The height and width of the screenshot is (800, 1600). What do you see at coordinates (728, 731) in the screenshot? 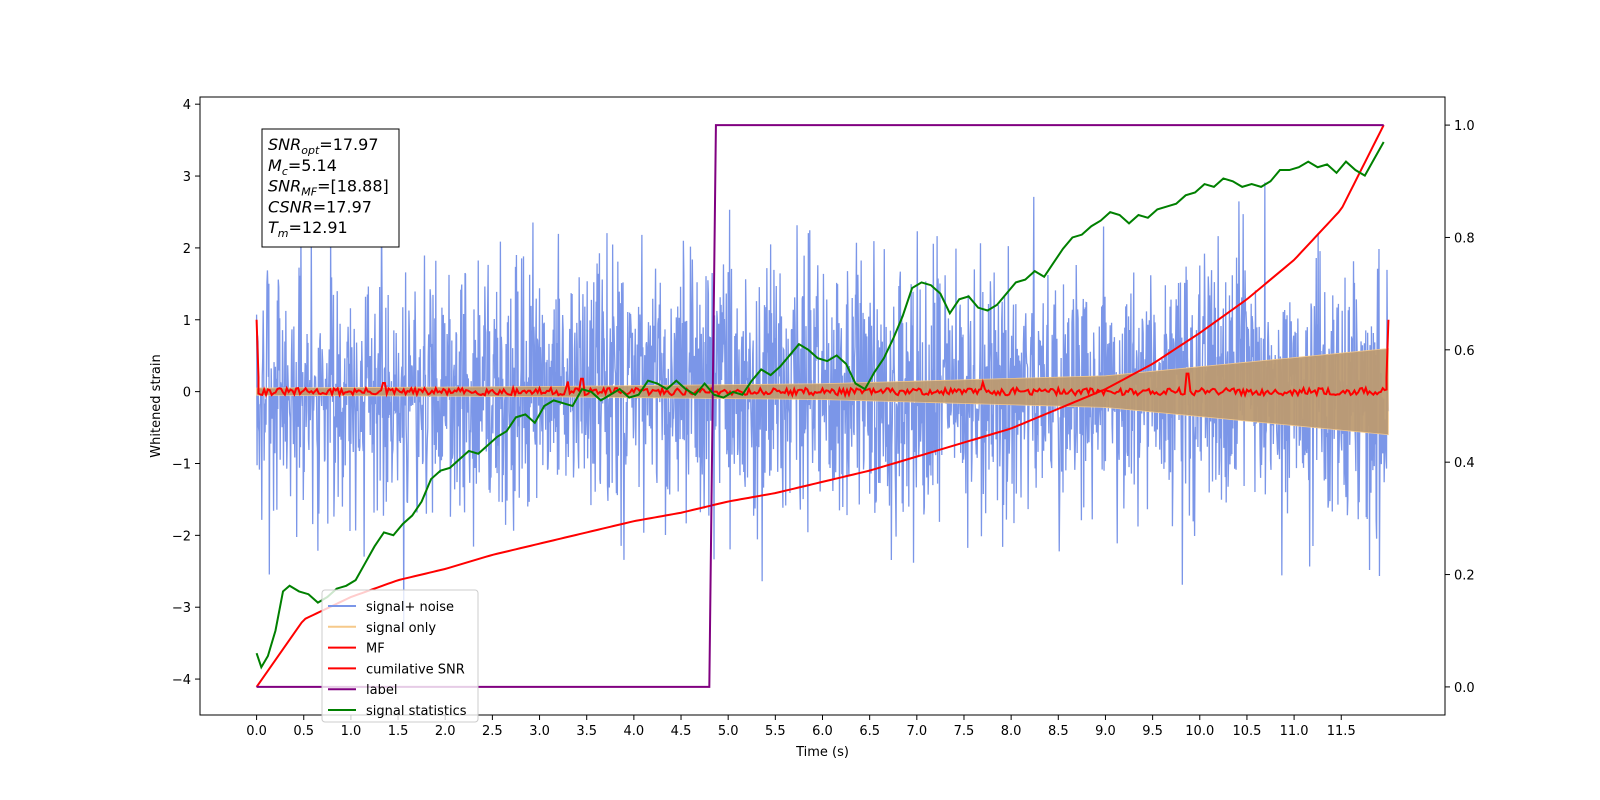
I see `x-tick-label: 5.0` at bounding box center [728, 731].